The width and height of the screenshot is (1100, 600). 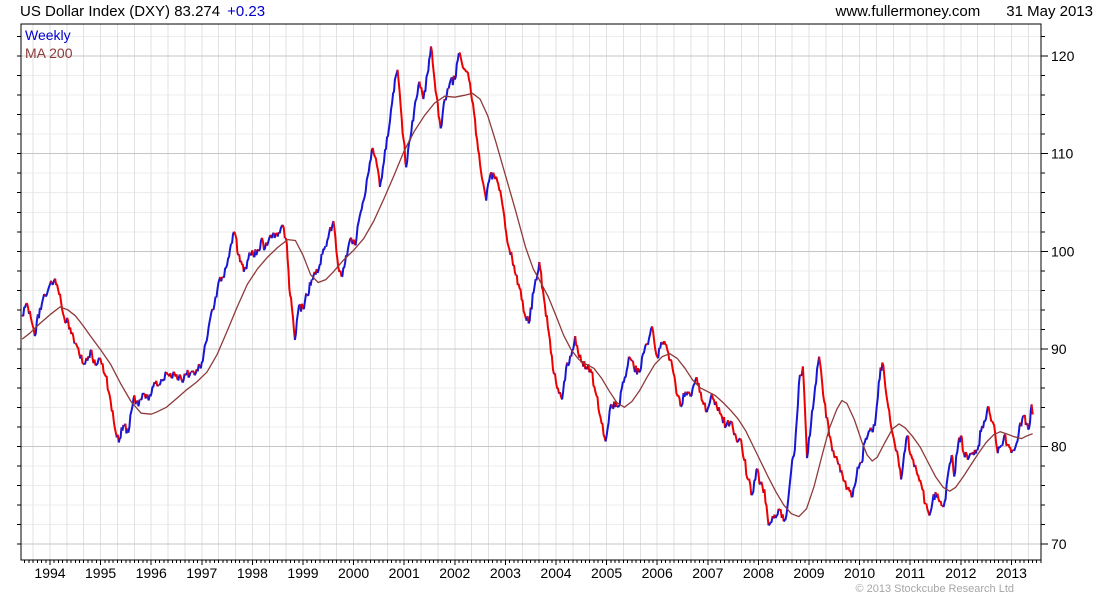 I want to click on x-tick-label: 1999, so click(x=302, y=573).